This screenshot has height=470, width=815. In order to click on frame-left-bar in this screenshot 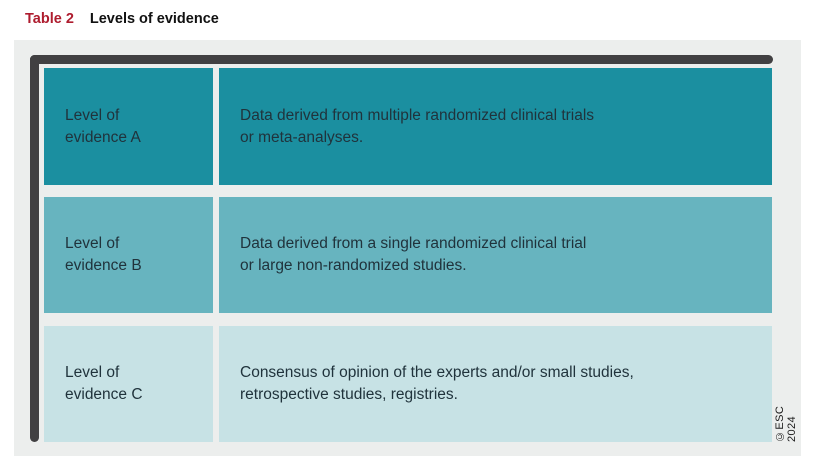, I will do `click(34, 248)`.